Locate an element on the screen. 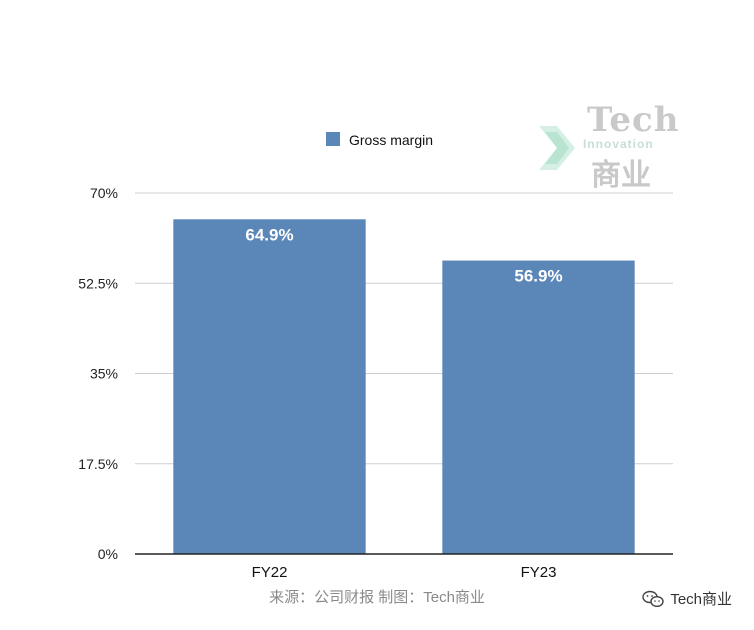 The width and height of the screenshot is (754, 630). watermark-logo: Tech Innovation 商业 is located at coordinates (606, 146).